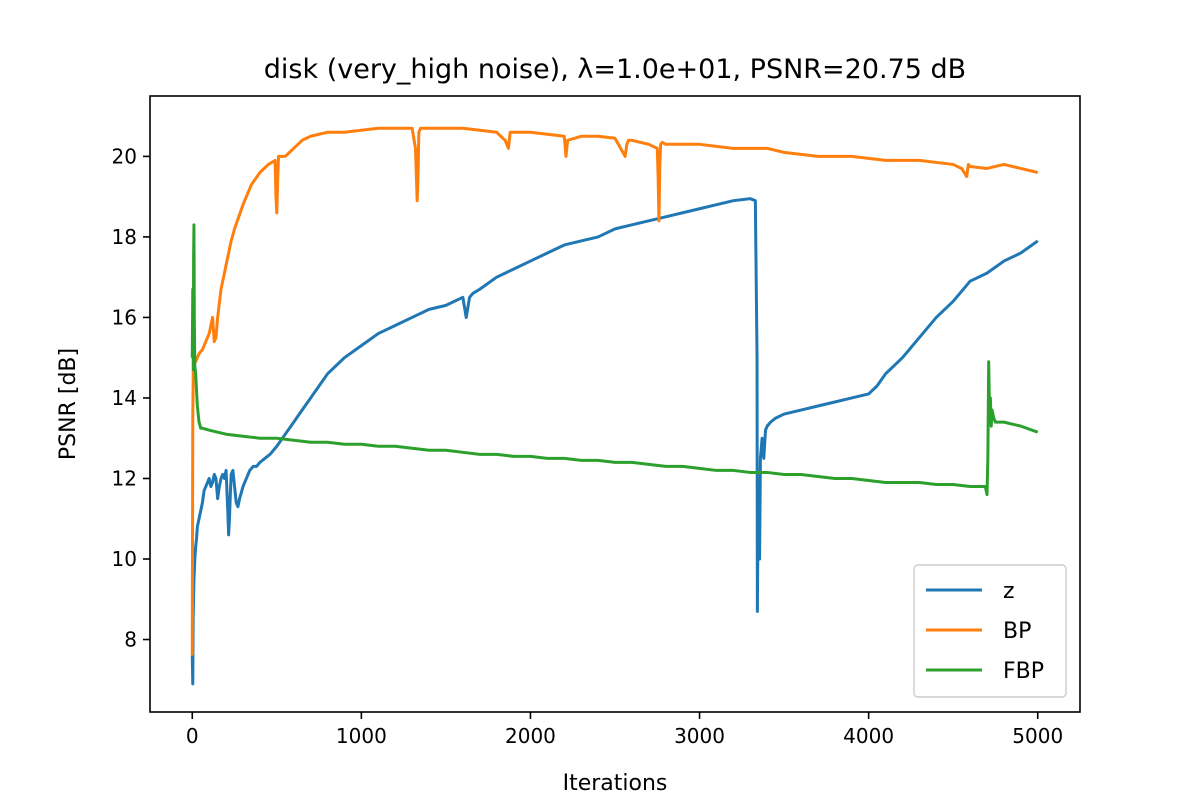  I want to click on legend-label-fbp: FBP, so click(1023, 671).